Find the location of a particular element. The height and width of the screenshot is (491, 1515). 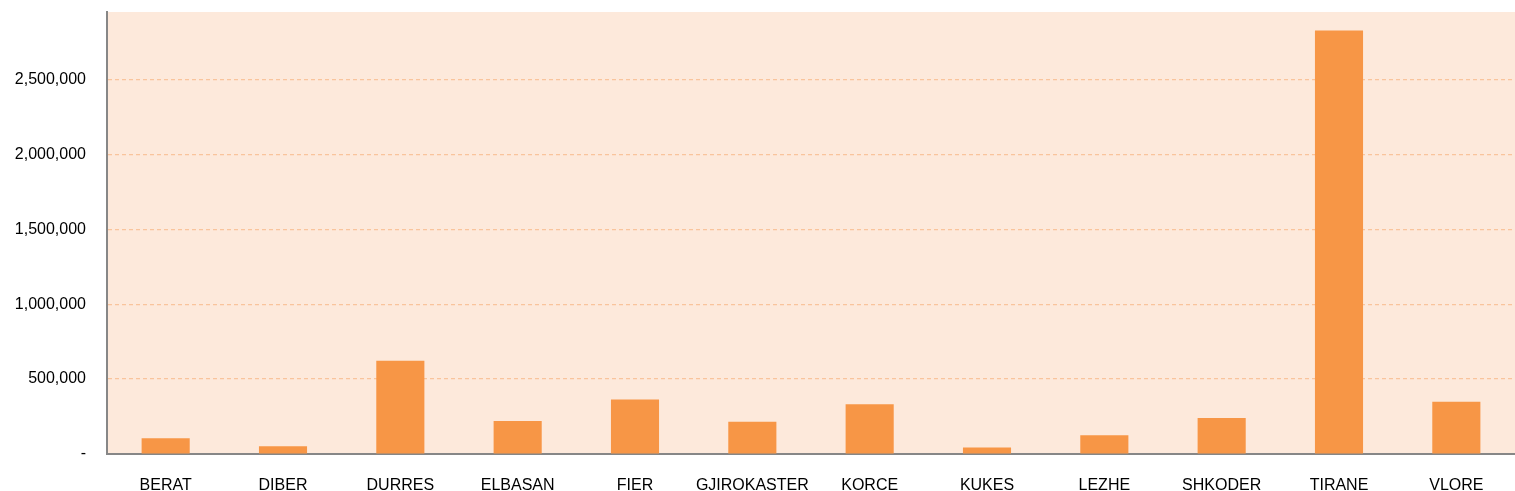

x-tick-label: KUKES is located at coordinates (987, 483).